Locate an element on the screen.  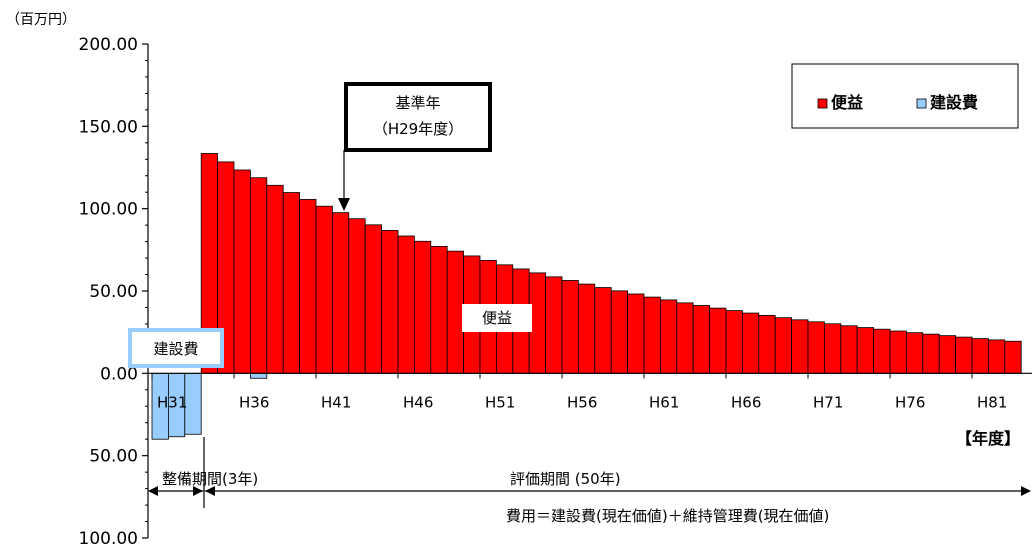
evaluation-arrow-left is located at coordinates (210, 491).